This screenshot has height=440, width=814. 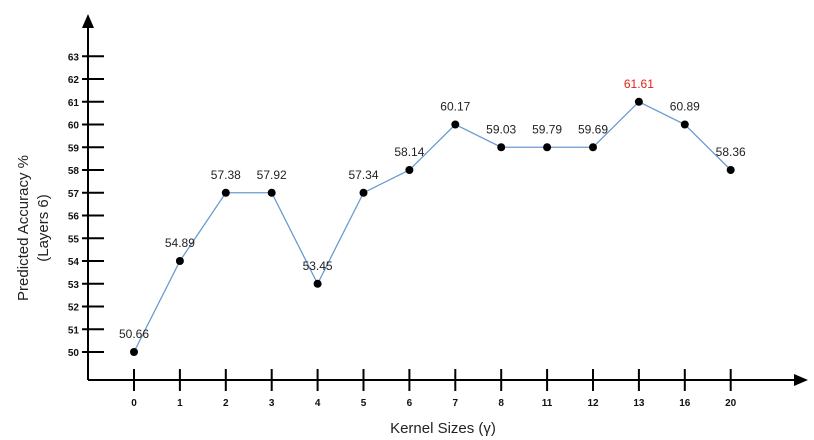 What do you see at coordinates (443, 428) in the screenshot?
I see `x-axis-title: Kernel Sizes (γ)` at bounding box center [443, 428].